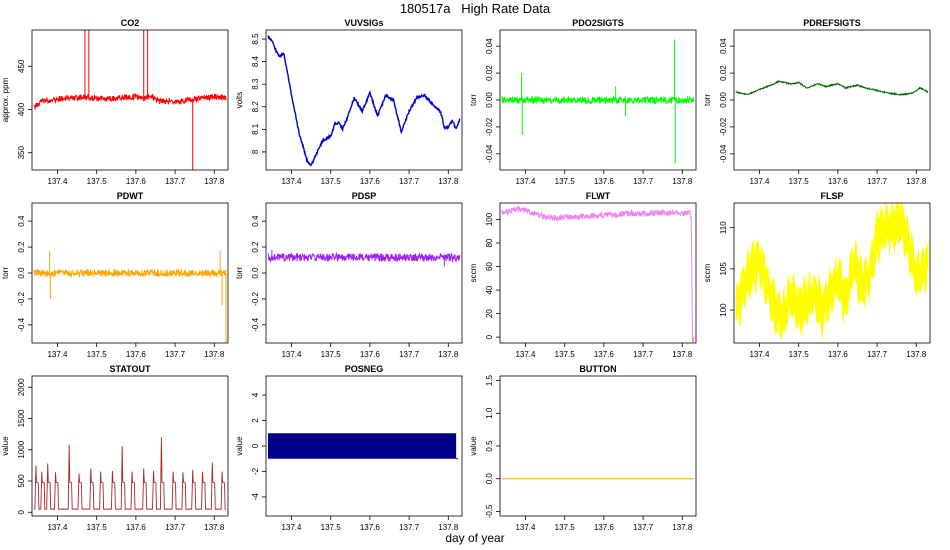 The width and height of the screenshot is (950, 550). Describe the element at coordinates (489, 73) in the screenshot. I see `y-tick-label: 0.02` at that location.